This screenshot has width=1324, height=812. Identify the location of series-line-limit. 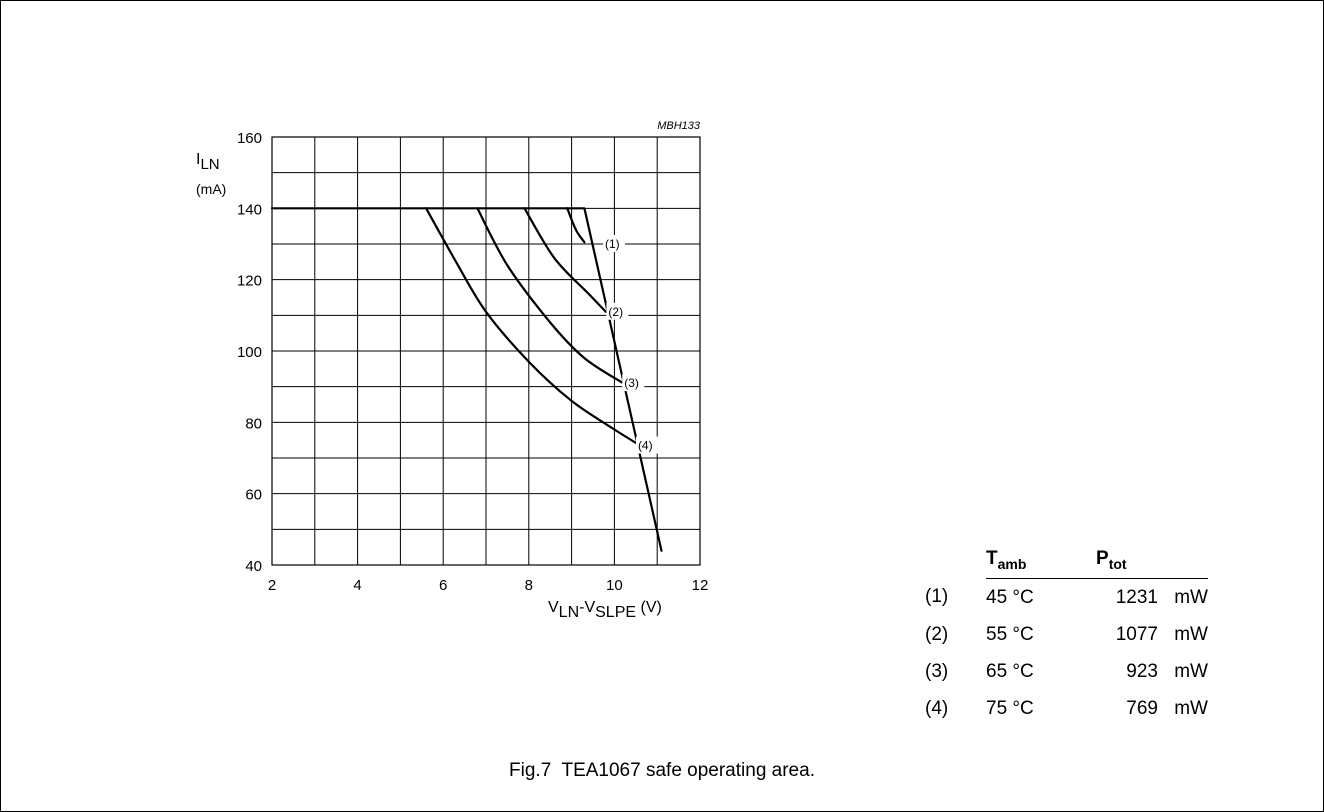
(466, 379).